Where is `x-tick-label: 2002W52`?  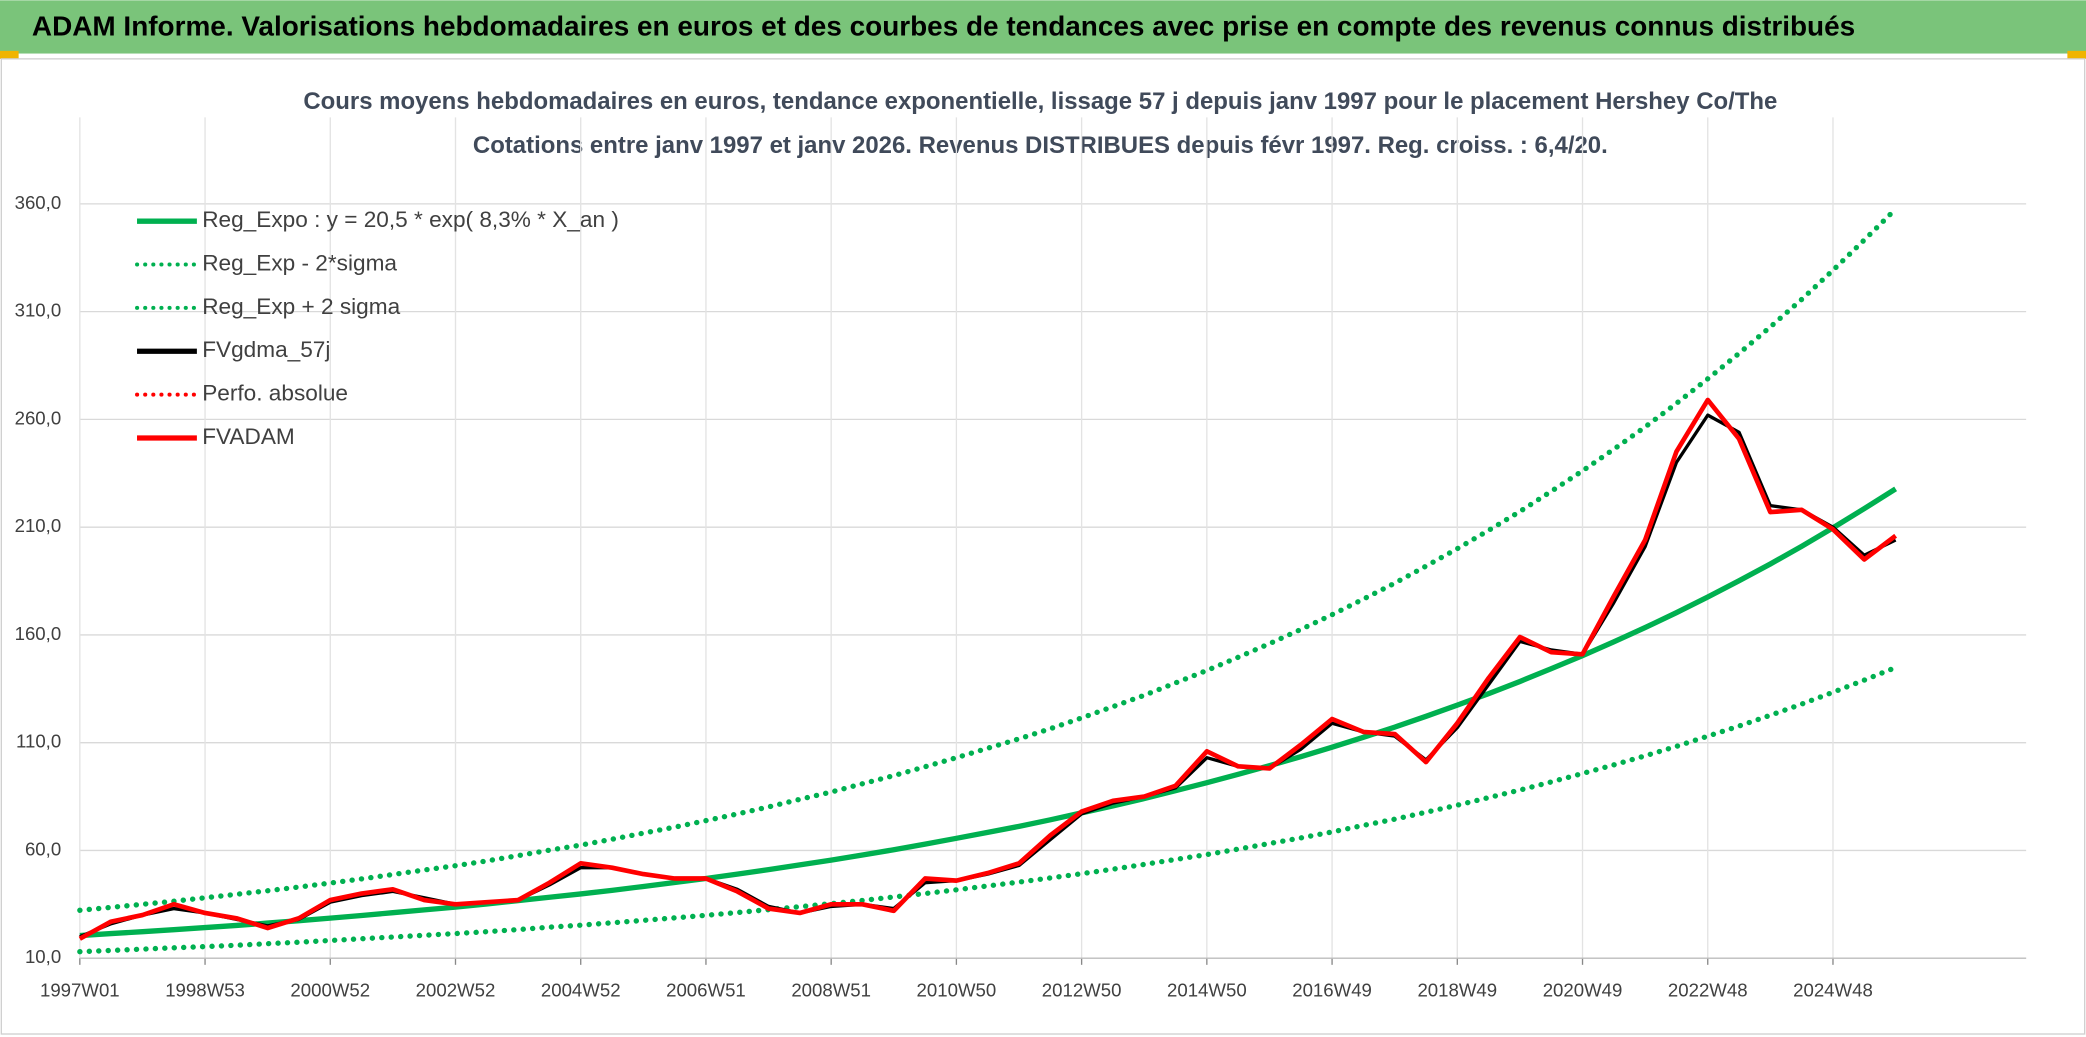 x-tick-label: 2002W52 is located at coordinates (456, 989).